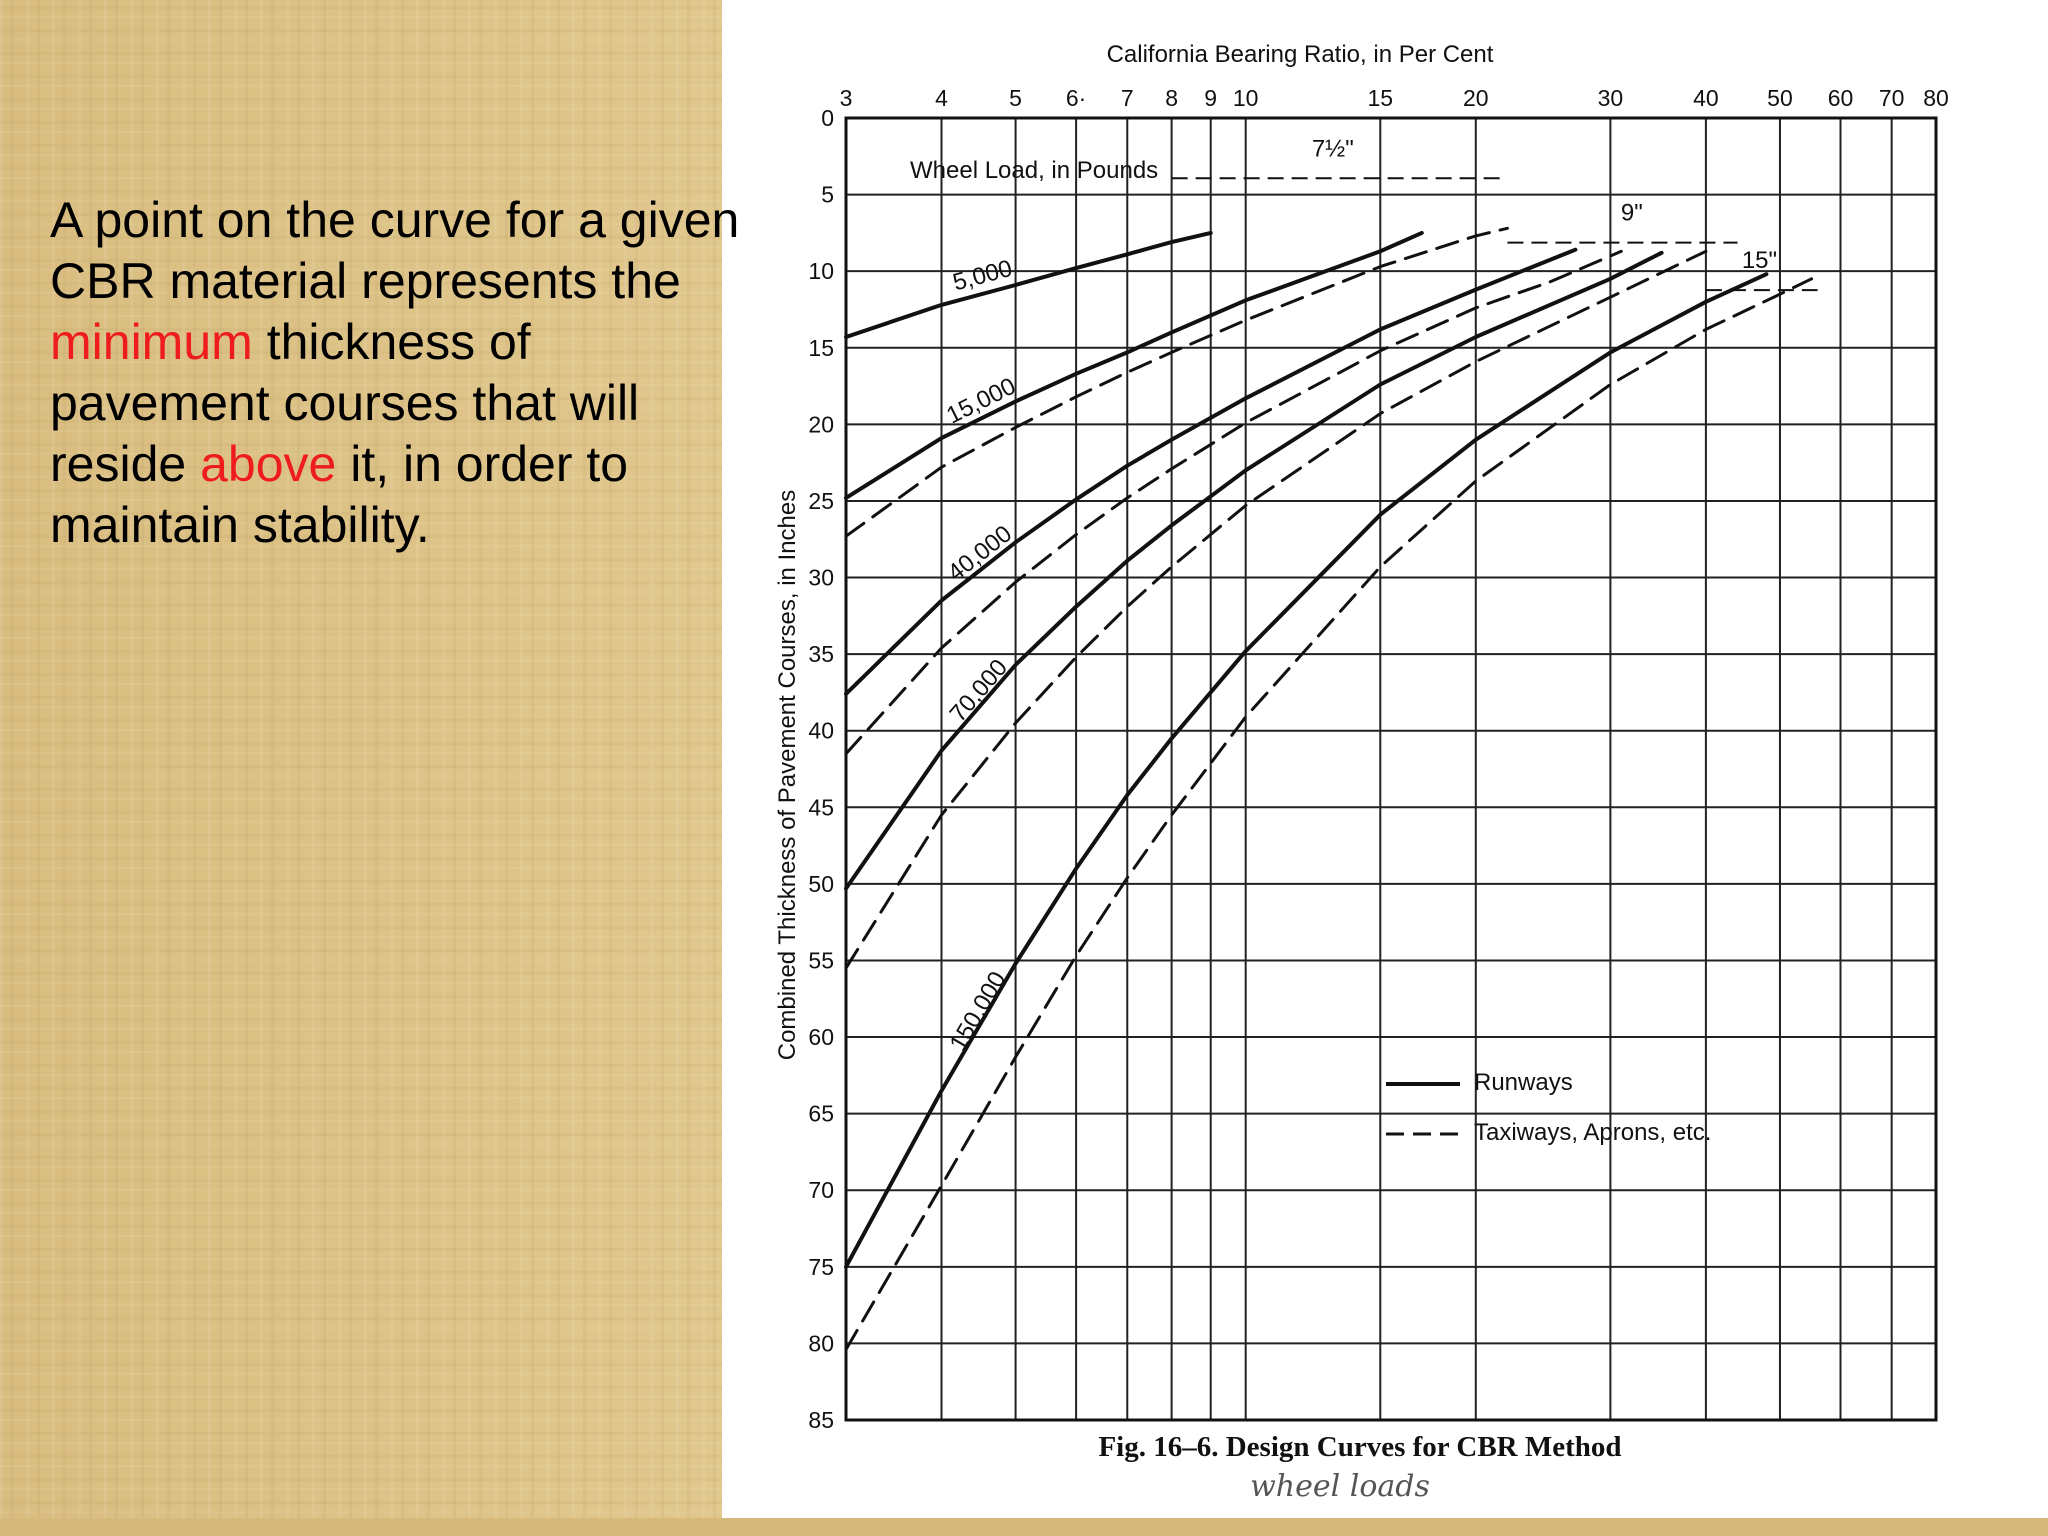 The width and height of the screenshot is (2048, 1536). Describe the element at coordinates (1300, 54) in the screenshot. I see `chart-title: California Bearing Ratio, in Per Cent` at that location.